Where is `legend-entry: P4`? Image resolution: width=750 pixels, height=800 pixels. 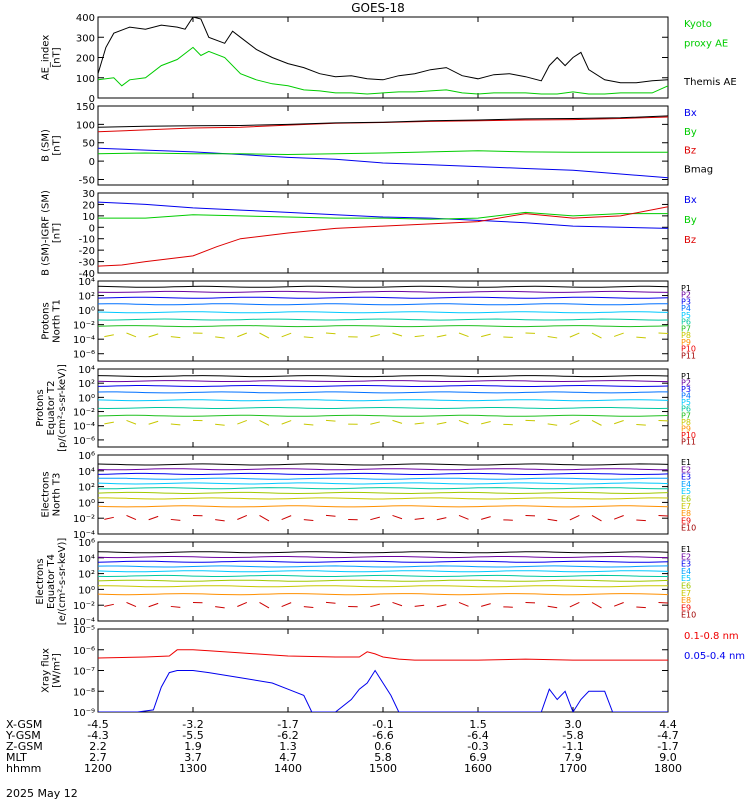
legend-entry: P4 is located at coordinates (686, 308).